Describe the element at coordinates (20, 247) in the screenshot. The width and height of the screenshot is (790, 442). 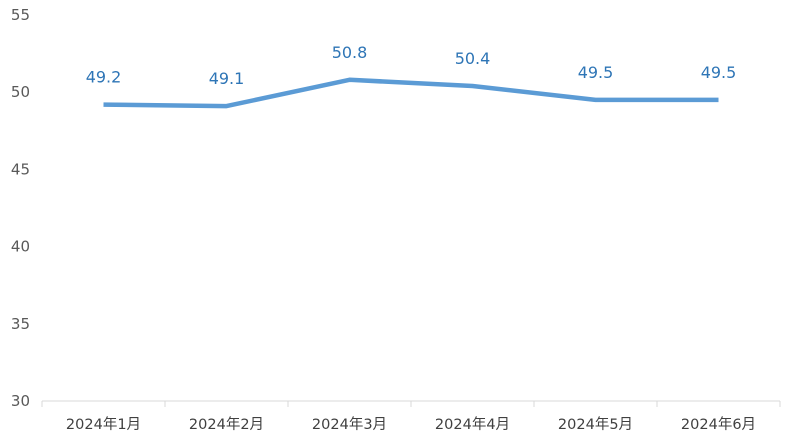
I see `y-tick-label-2: 40` at that location.